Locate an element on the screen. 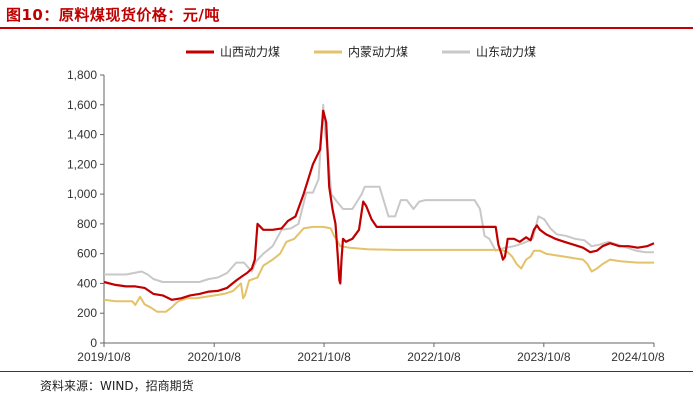  x-tick-label: 2022/10/8 is located at coordinates (434, 357).